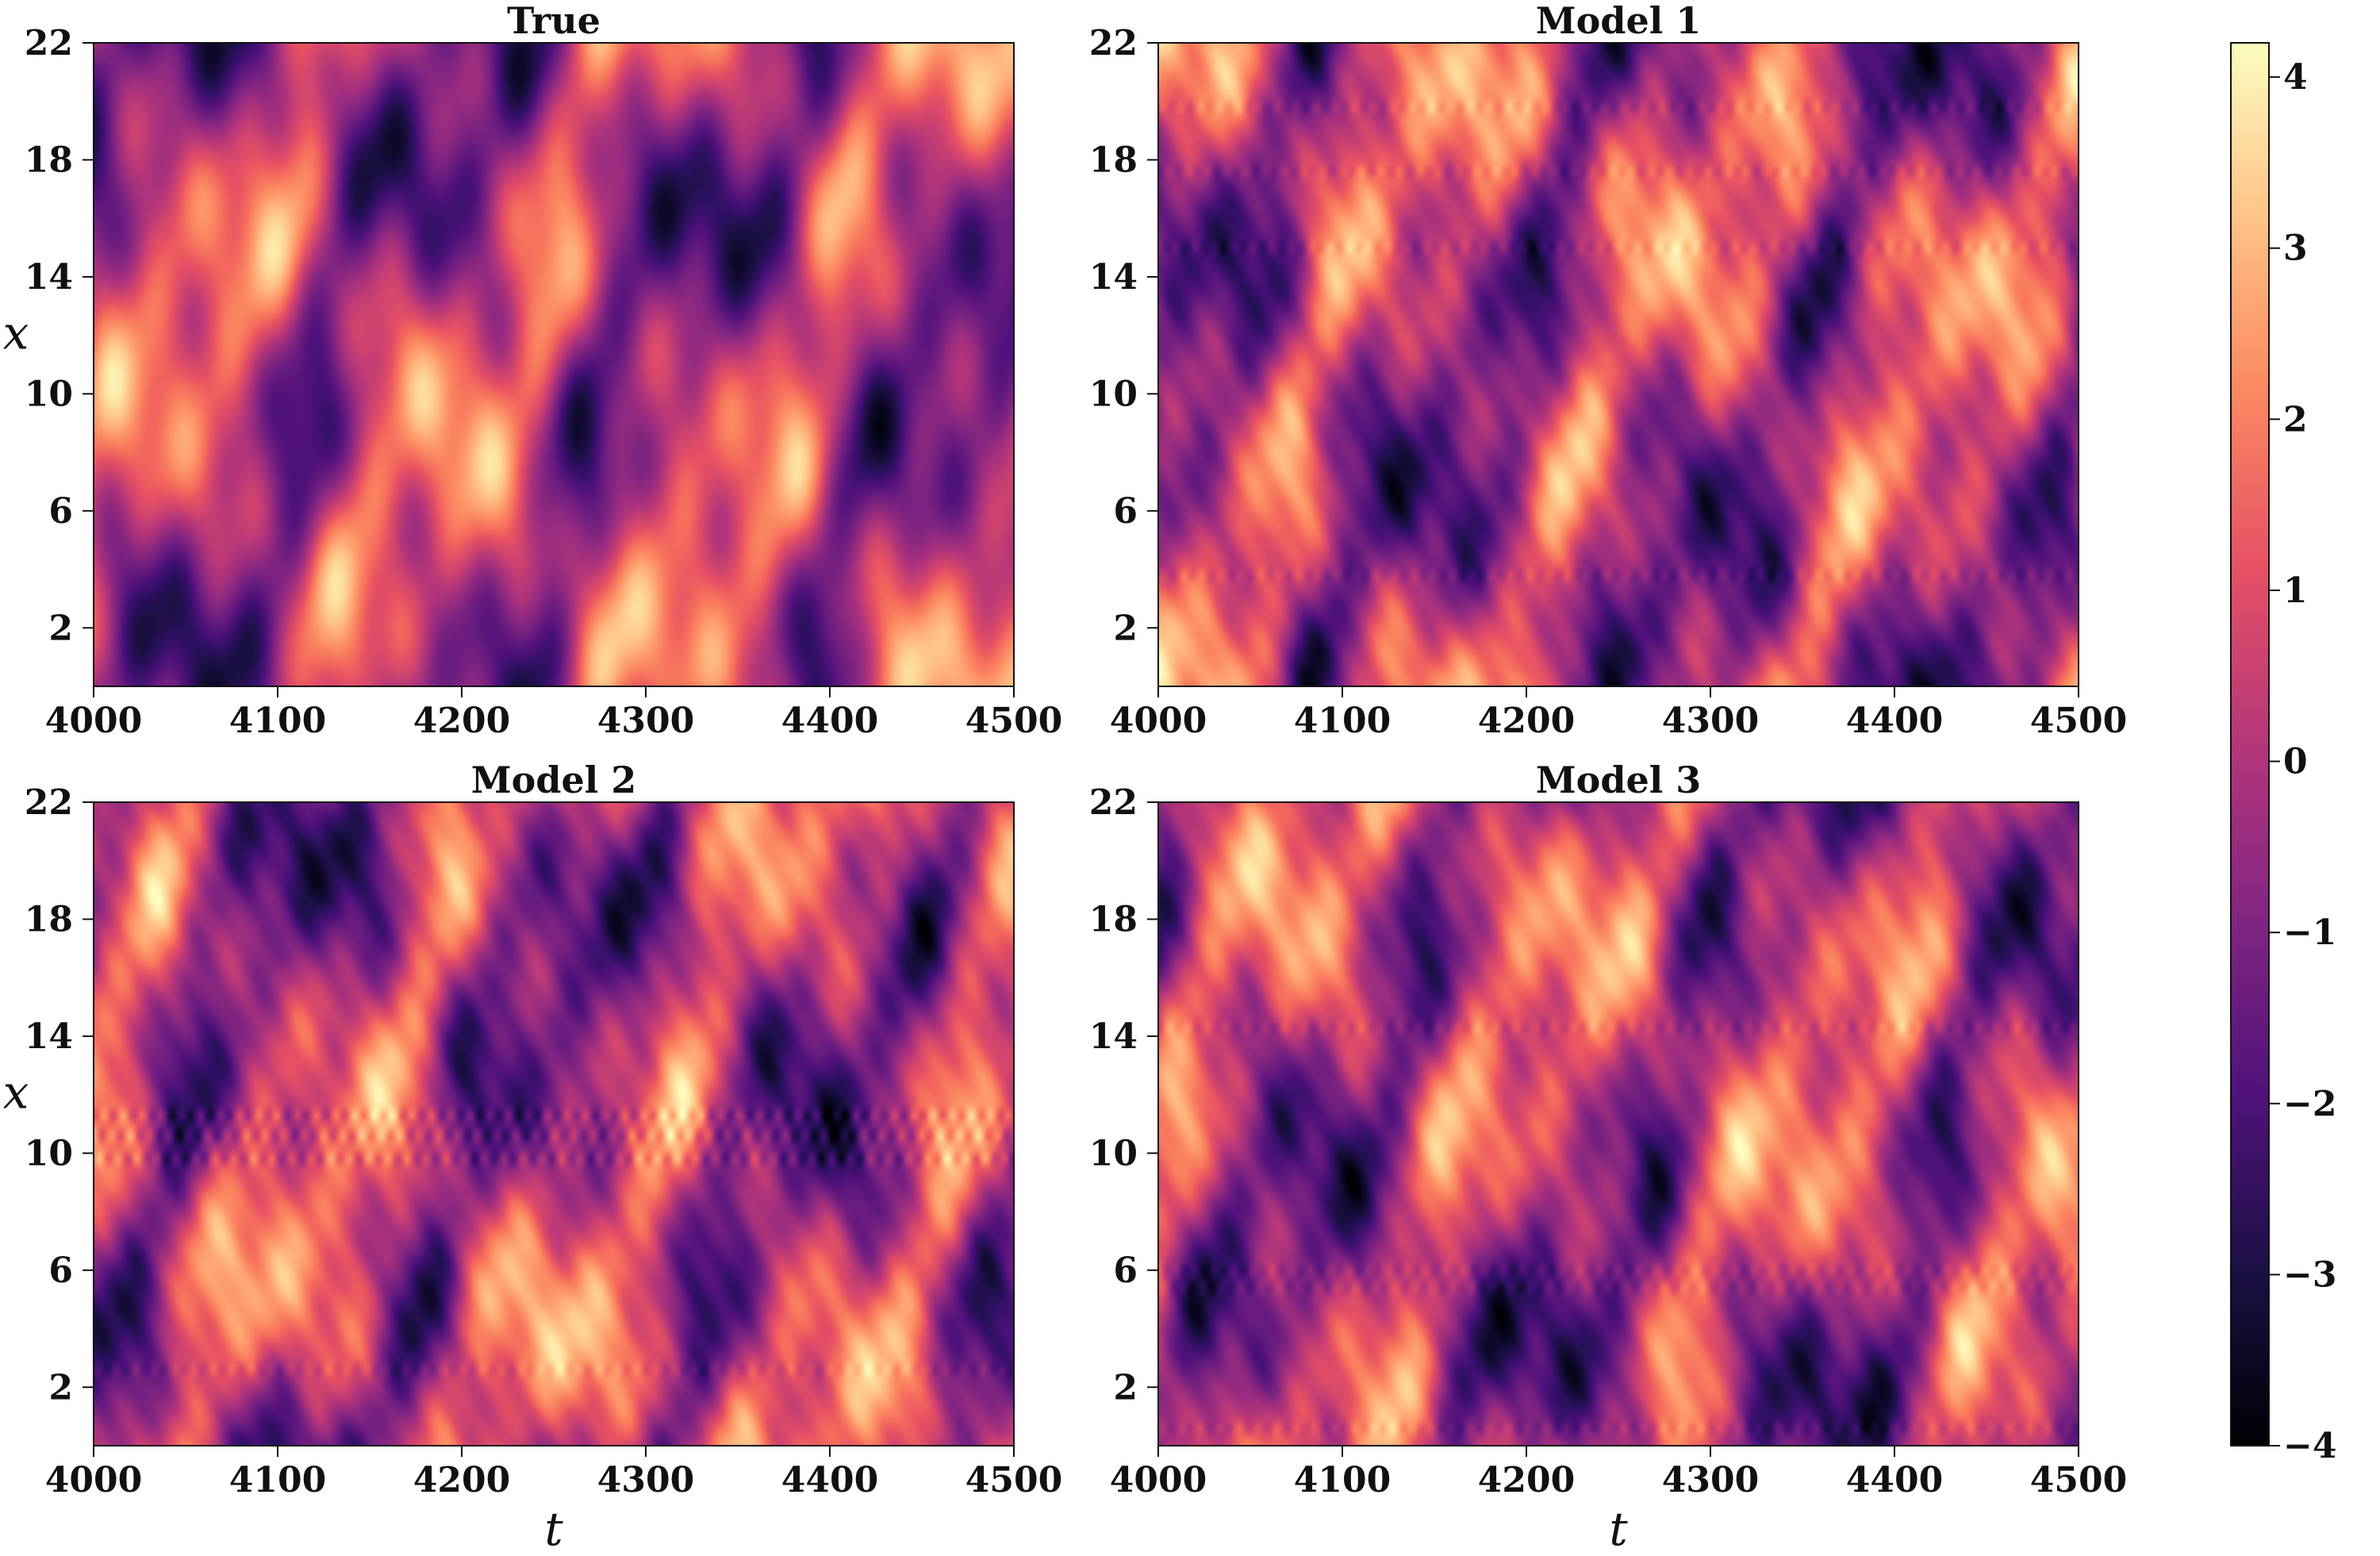 Image resolution: width=2380 pixels, height=1556 pixels. Describe the element at coordinates (1619, 21) in the screenshot. I see `panel-title: Model 1` at that location.